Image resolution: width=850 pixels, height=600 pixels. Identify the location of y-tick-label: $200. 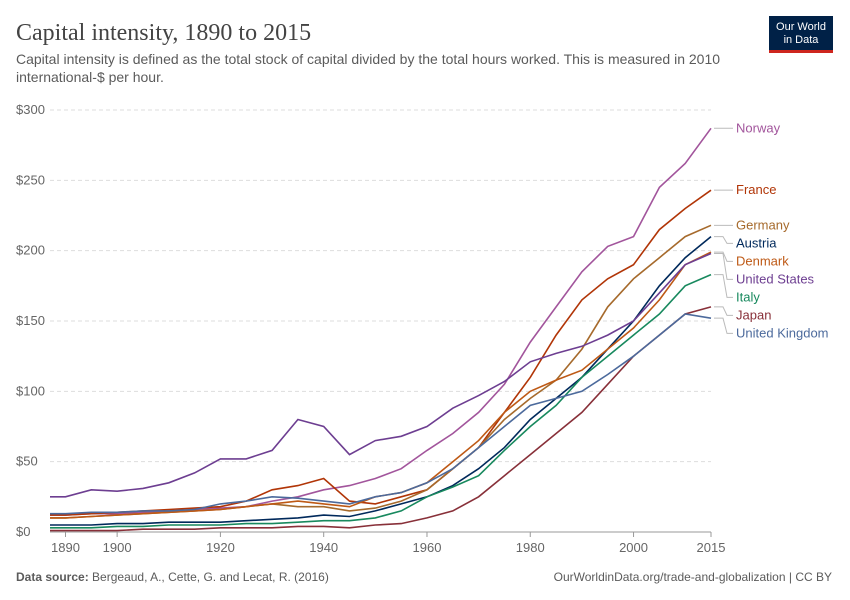
(30, 250).